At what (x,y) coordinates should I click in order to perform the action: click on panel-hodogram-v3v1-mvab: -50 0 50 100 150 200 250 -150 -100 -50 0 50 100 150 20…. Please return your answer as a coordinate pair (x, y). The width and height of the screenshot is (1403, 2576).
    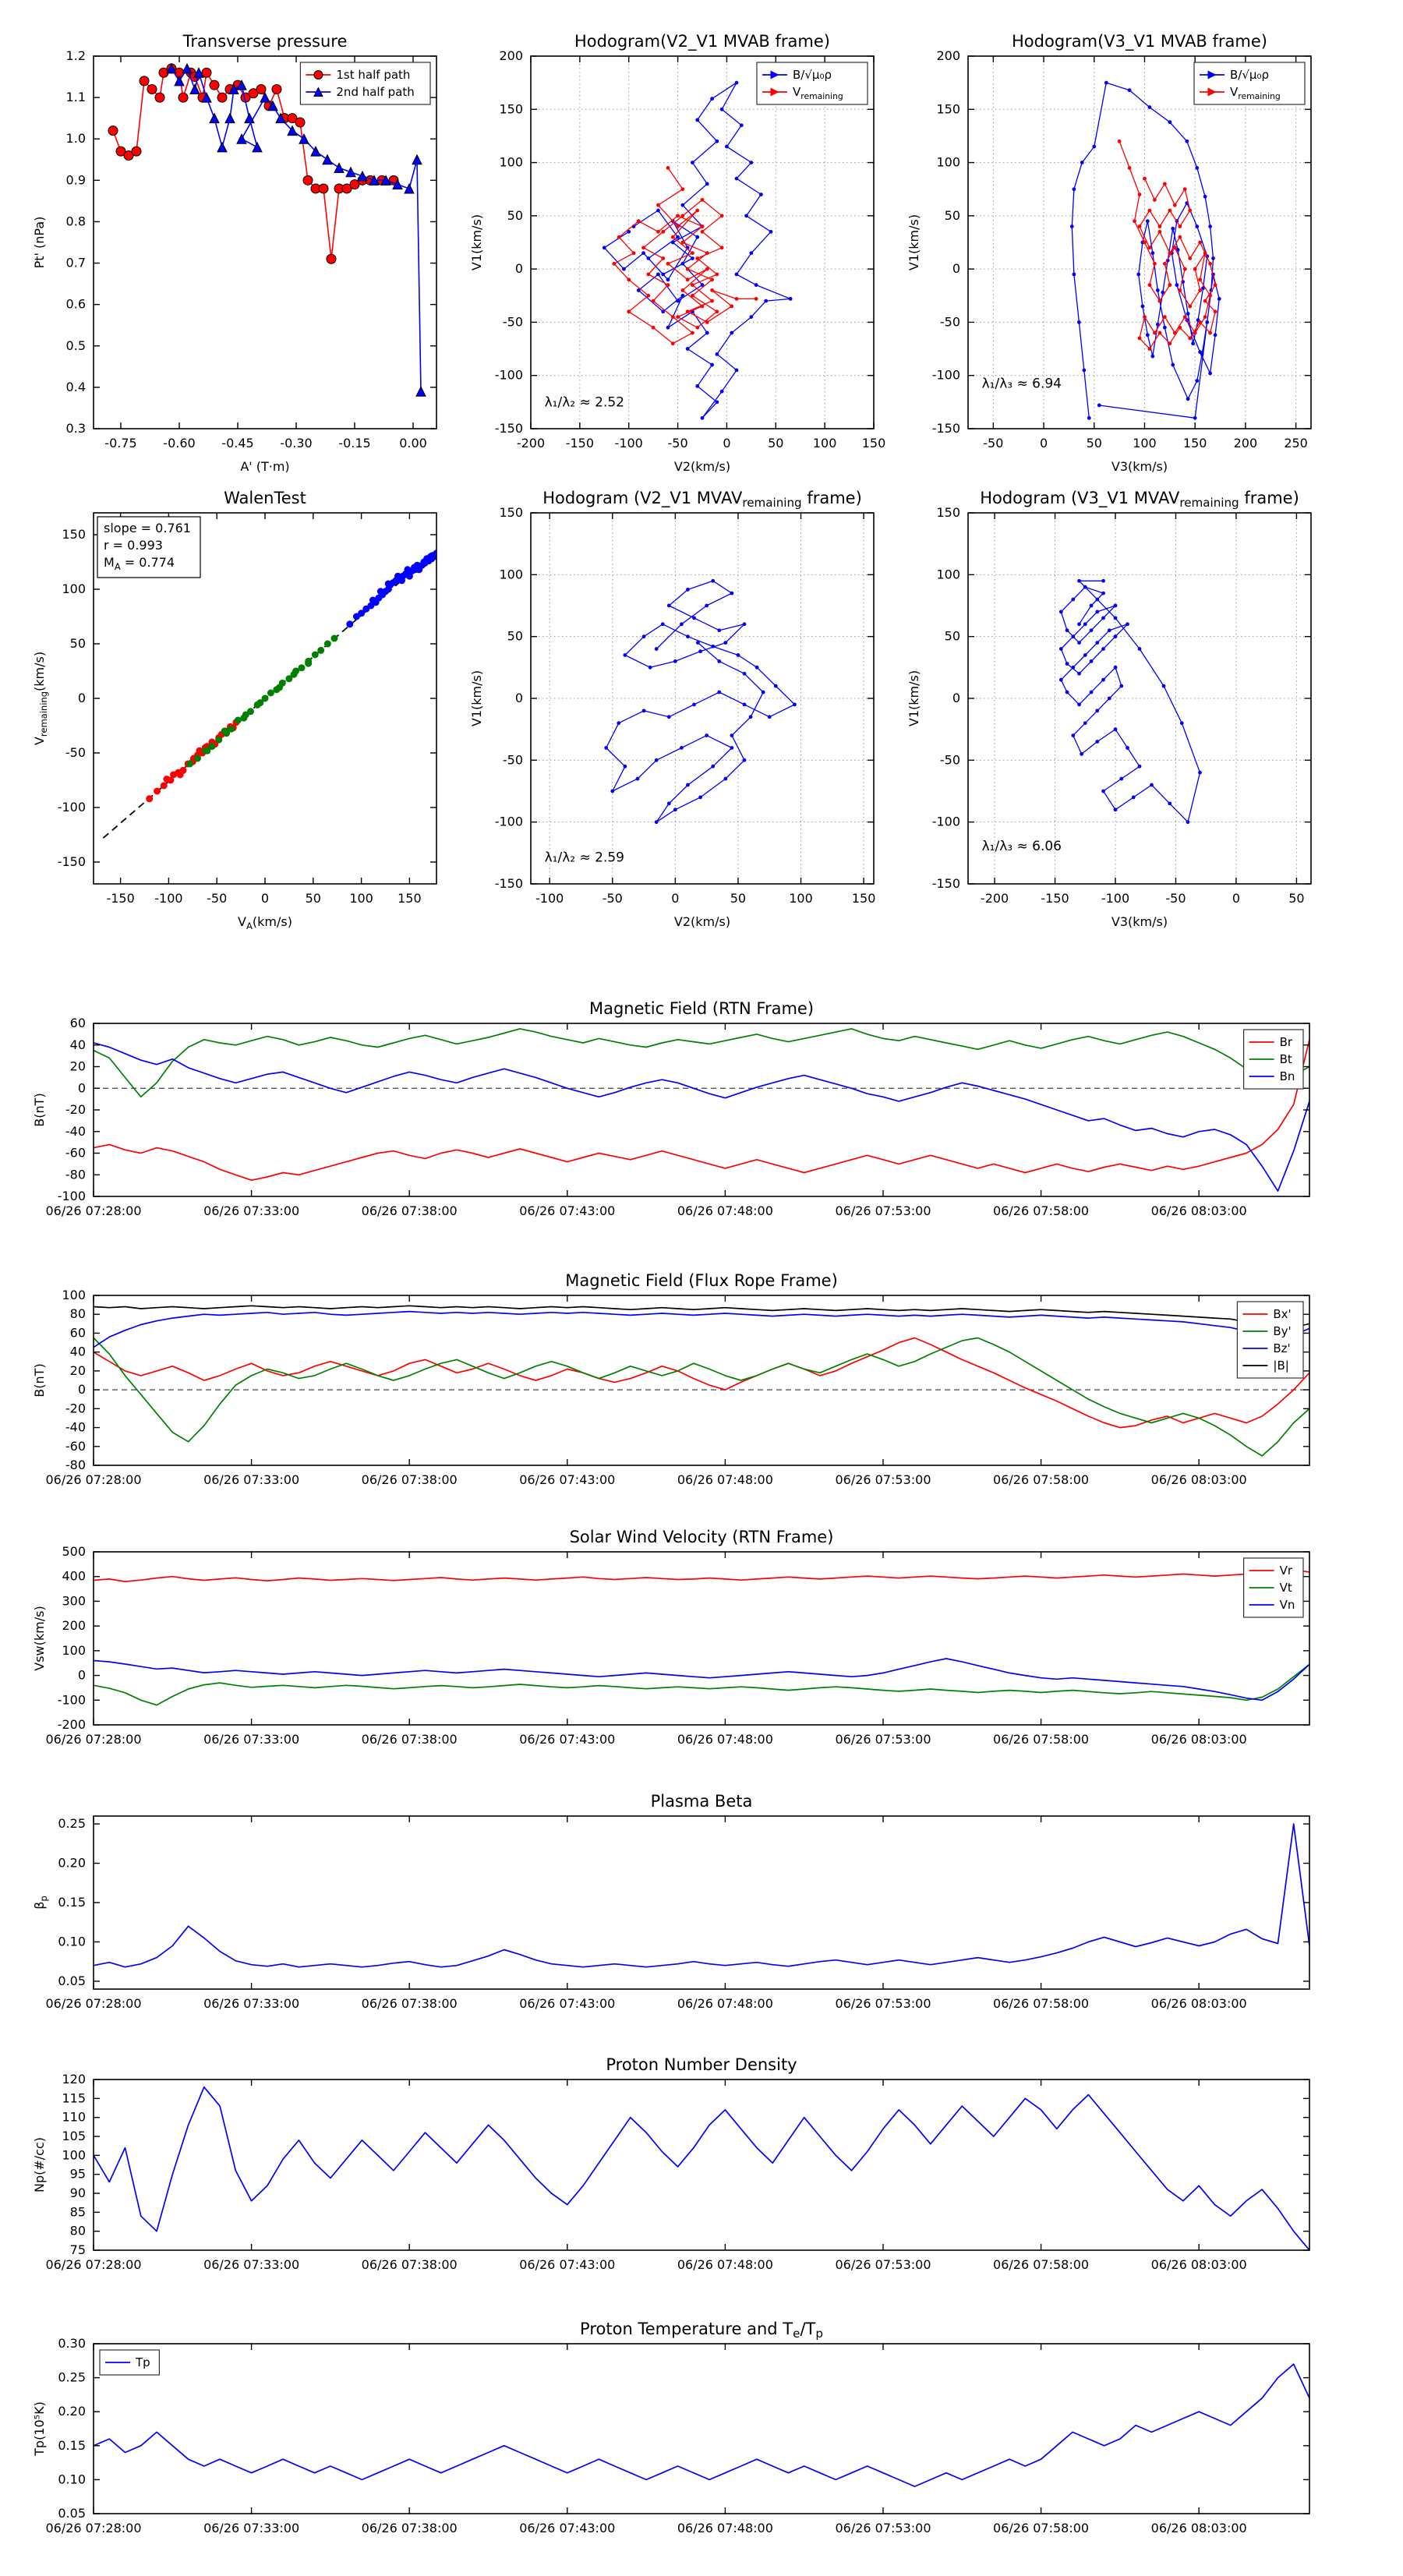
    Looking at the image, I should click on (1109, 253).